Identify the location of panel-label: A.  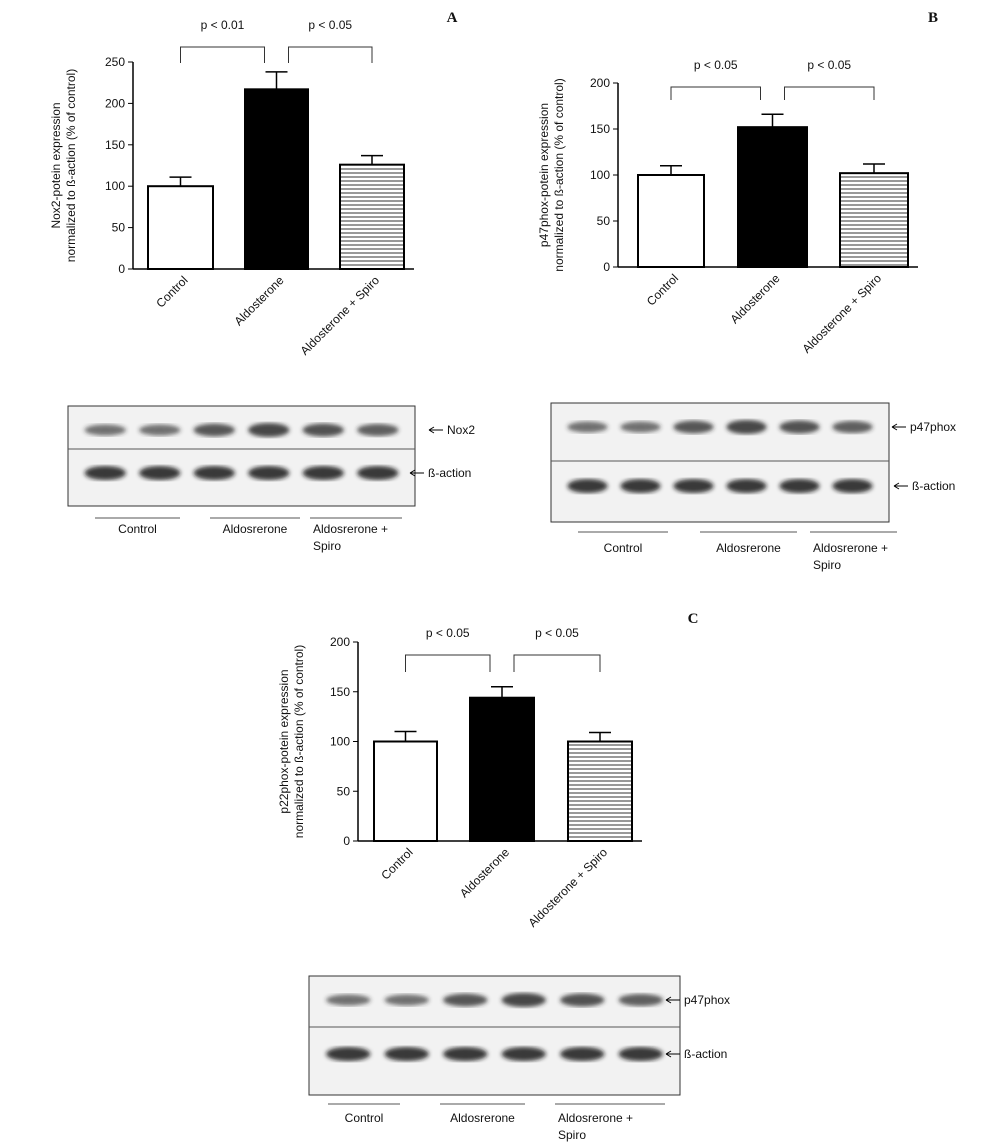
(452, 18).